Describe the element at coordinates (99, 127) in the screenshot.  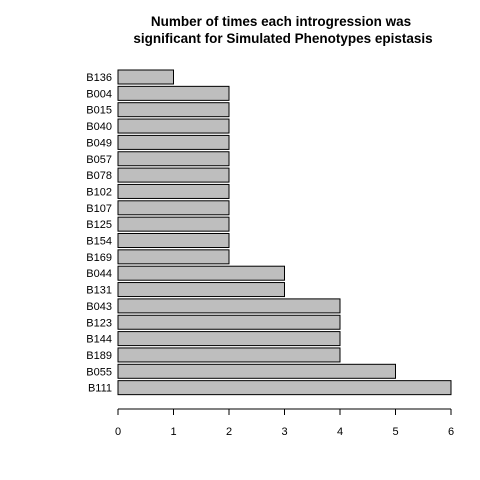
I see `category-label-b040: B040` at that location.